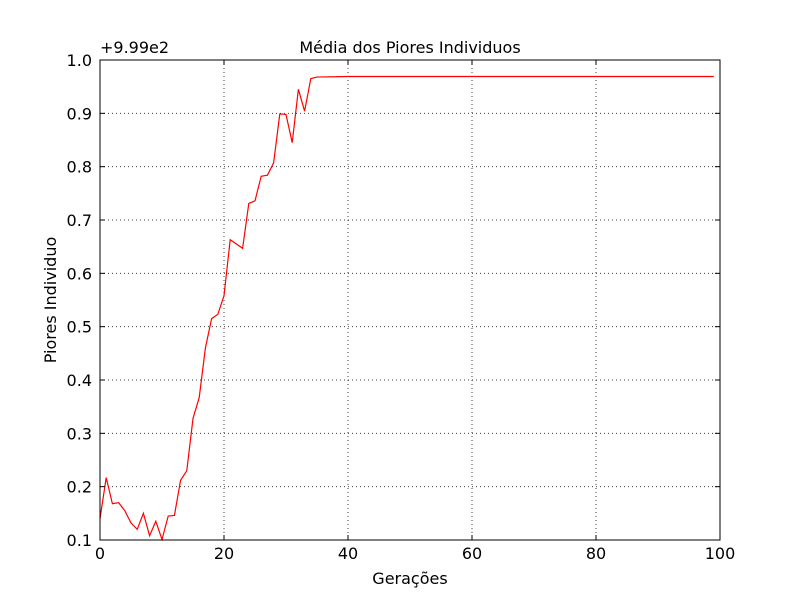 The height and width of the screenshot is (600, 800). I want to click on x-tick-label: 20, so click(224, 553).